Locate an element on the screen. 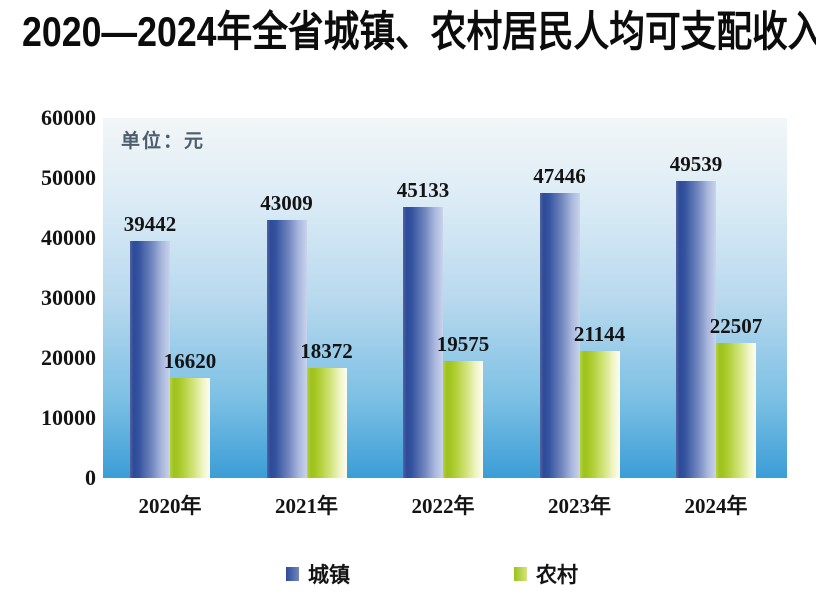 The width and height of the screenshot is (816, 616). y-axis-tick-label: 30000 is located at coordinates (68, 297).